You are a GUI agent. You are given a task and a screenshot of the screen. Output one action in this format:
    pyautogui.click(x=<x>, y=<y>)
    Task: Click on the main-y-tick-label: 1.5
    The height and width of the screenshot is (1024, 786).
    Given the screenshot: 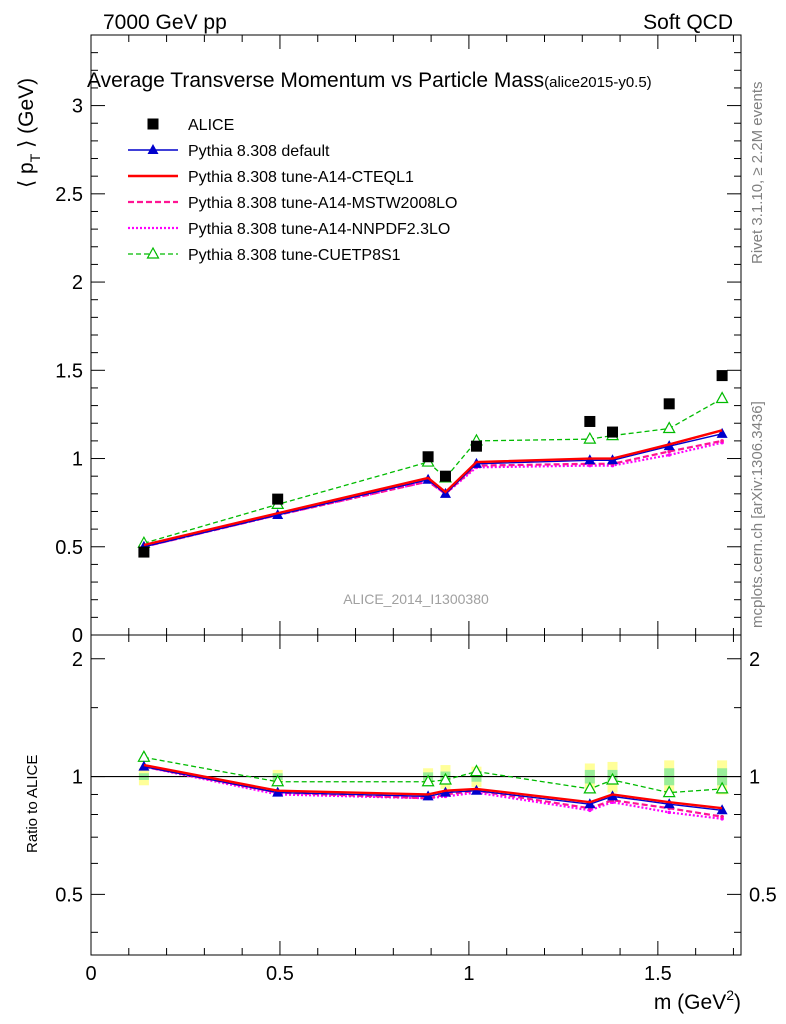 What is the action you would take?
    pyautogui.click(x=69, y=371)
    